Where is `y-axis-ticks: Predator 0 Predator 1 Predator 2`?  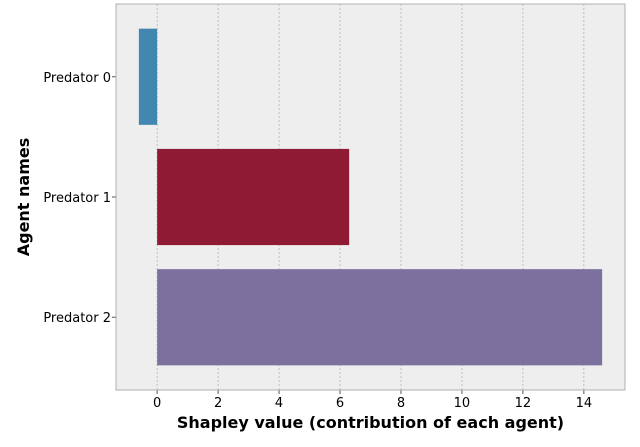
y-axis-ticks: Predator 0 Predator 1 Predator 2 is located at coordinates (79, 198).